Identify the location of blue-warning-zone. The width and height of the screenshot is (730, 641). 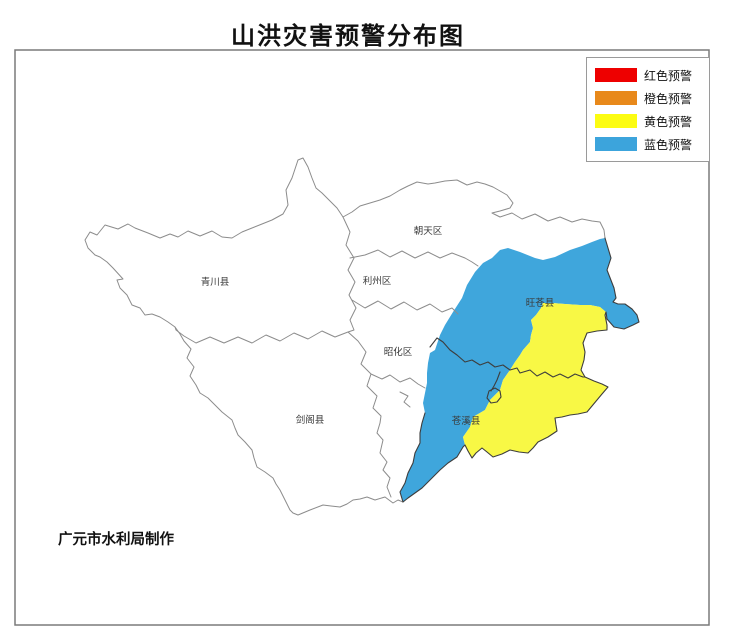
(519, 370).